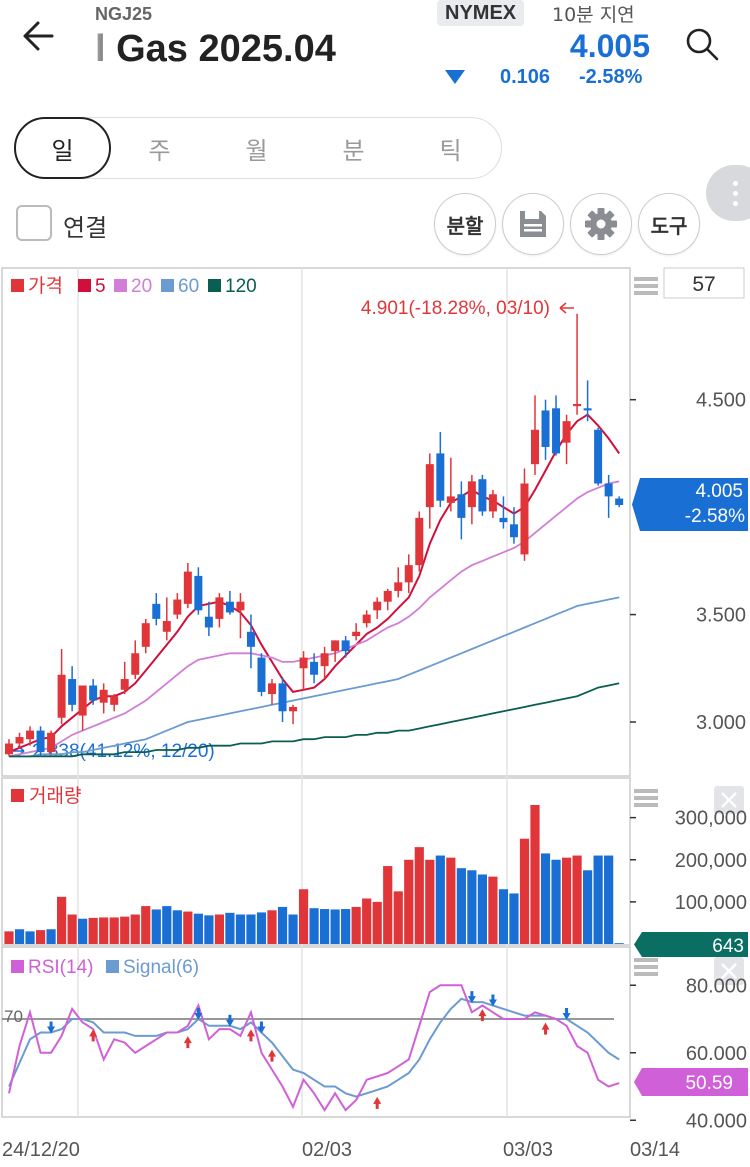 Image resolution: width=750 pixels, height=1167 pixels. What do you see at coordinates (716, 986) in the screenshot?
I see `y-tick-label: 80.000` at bounding box center [716, 986].